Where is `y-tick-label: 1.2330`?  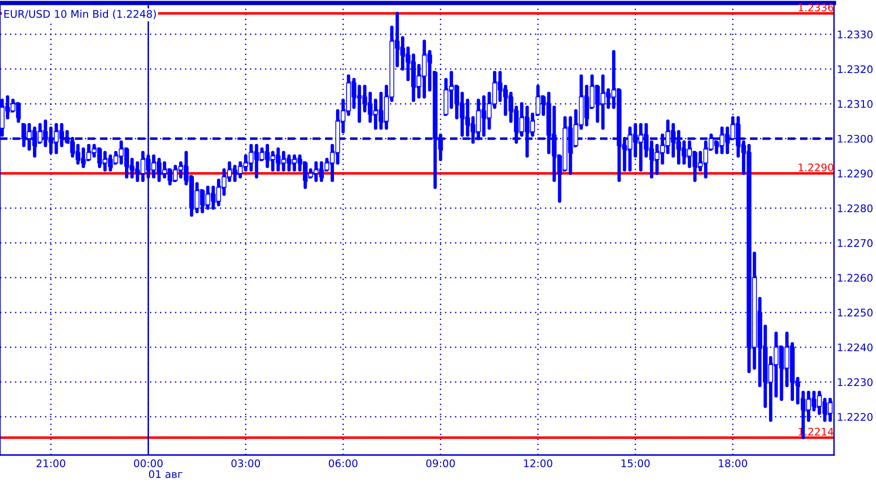 y-tick-label: 1.2330 is located at coordinates (855, 34).